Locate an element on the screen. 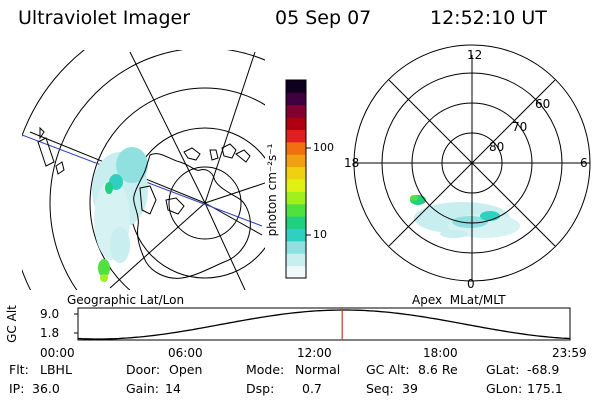 The width and height of the screenshot is (600, 400). altitude-xtick: 00:00 is located at coordinates (57, 353).